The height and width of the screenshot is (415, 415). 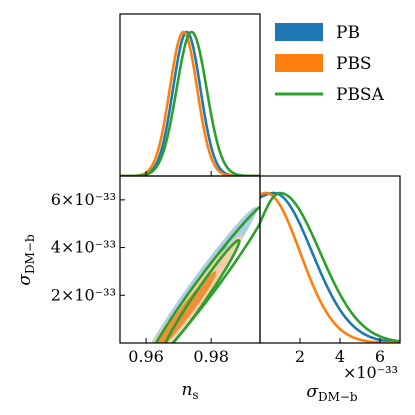 What do you see at coordinates (299, 63) in the screenshot?
I see `legend-swatch-pbs` at bounding box center [299, 63].